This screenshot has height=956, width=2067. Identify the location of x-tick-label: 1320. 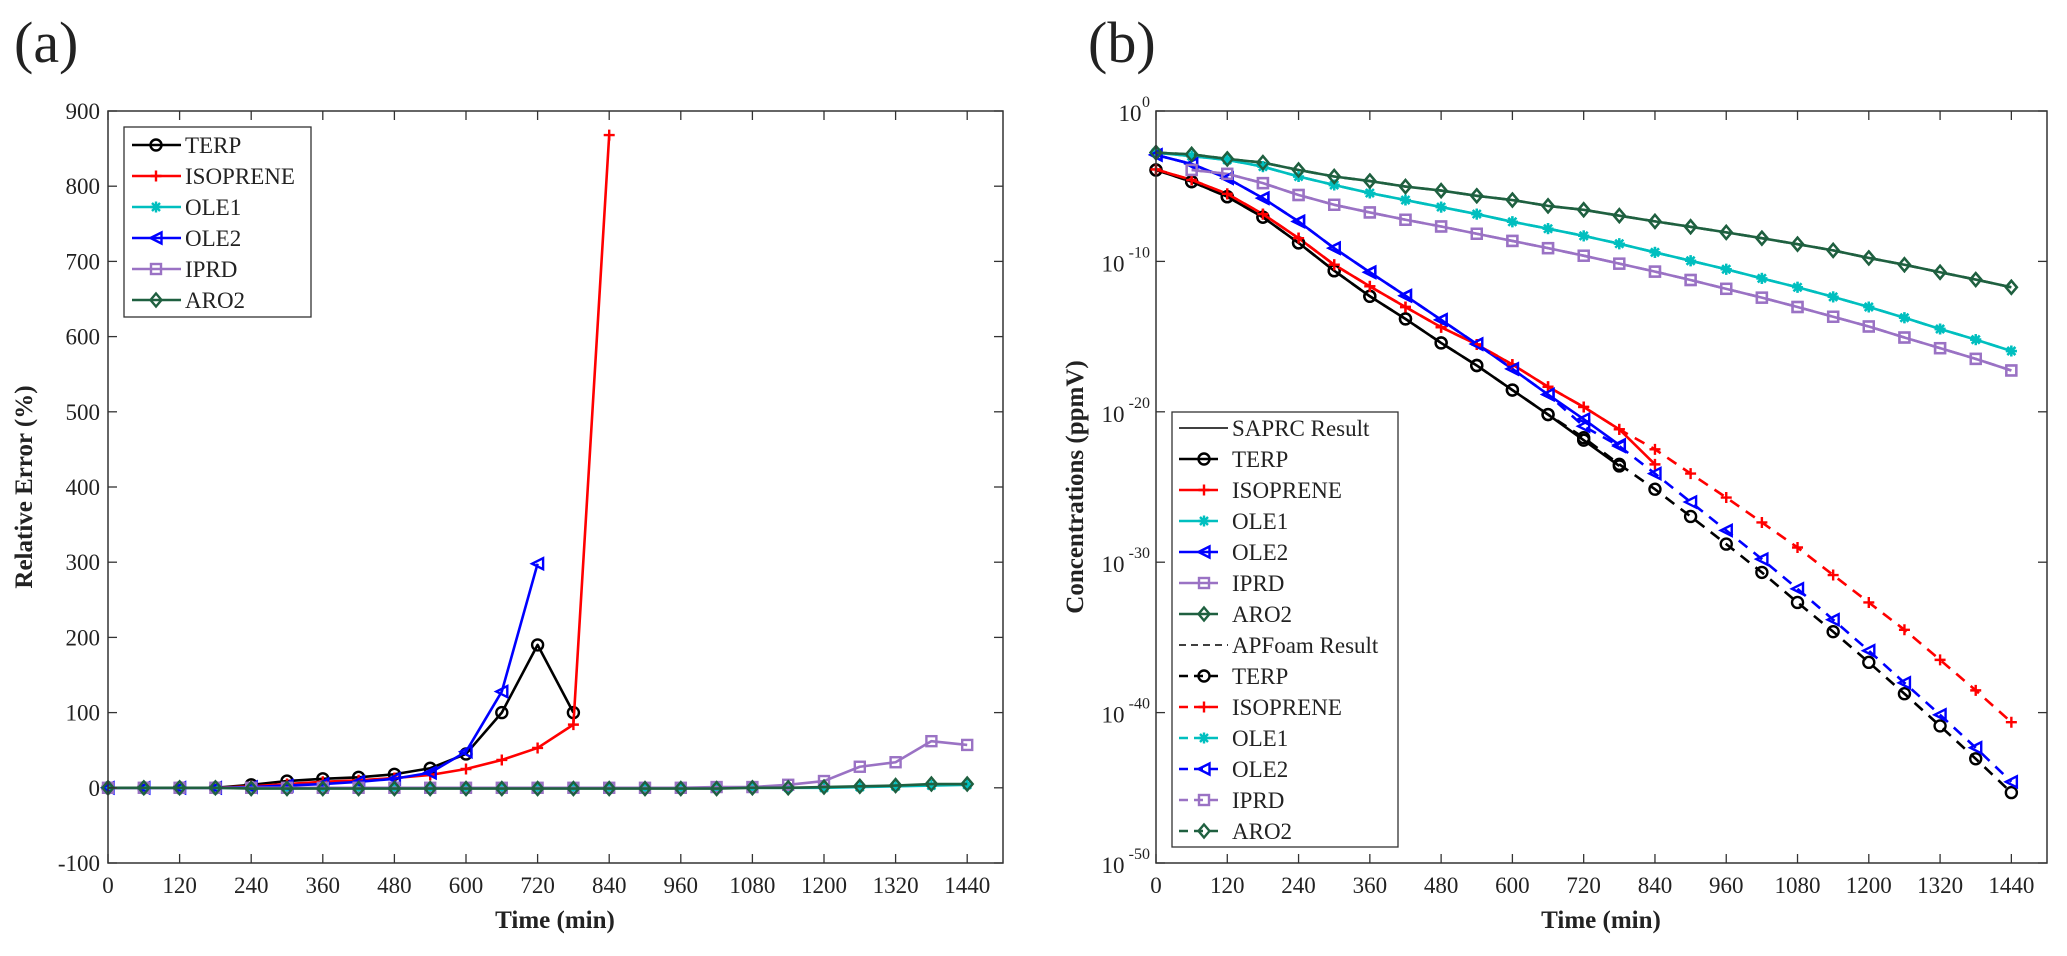
(896, 885).